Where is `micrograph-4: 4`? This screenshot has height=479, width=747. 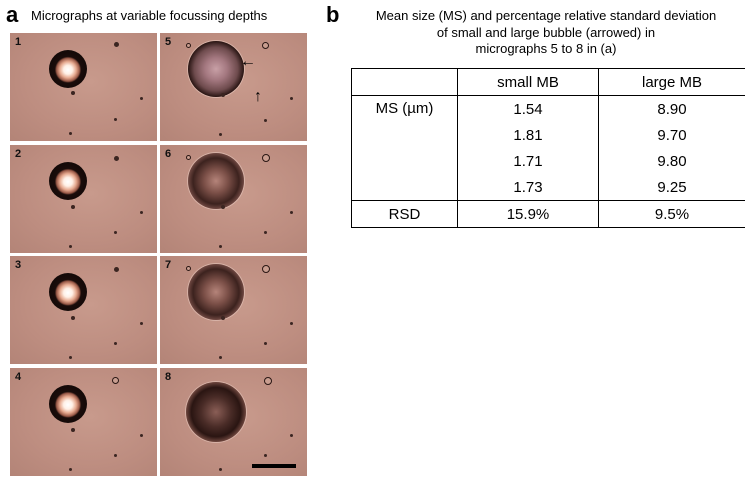
micrograph-4: 4 is located at coordinates (83, 422).